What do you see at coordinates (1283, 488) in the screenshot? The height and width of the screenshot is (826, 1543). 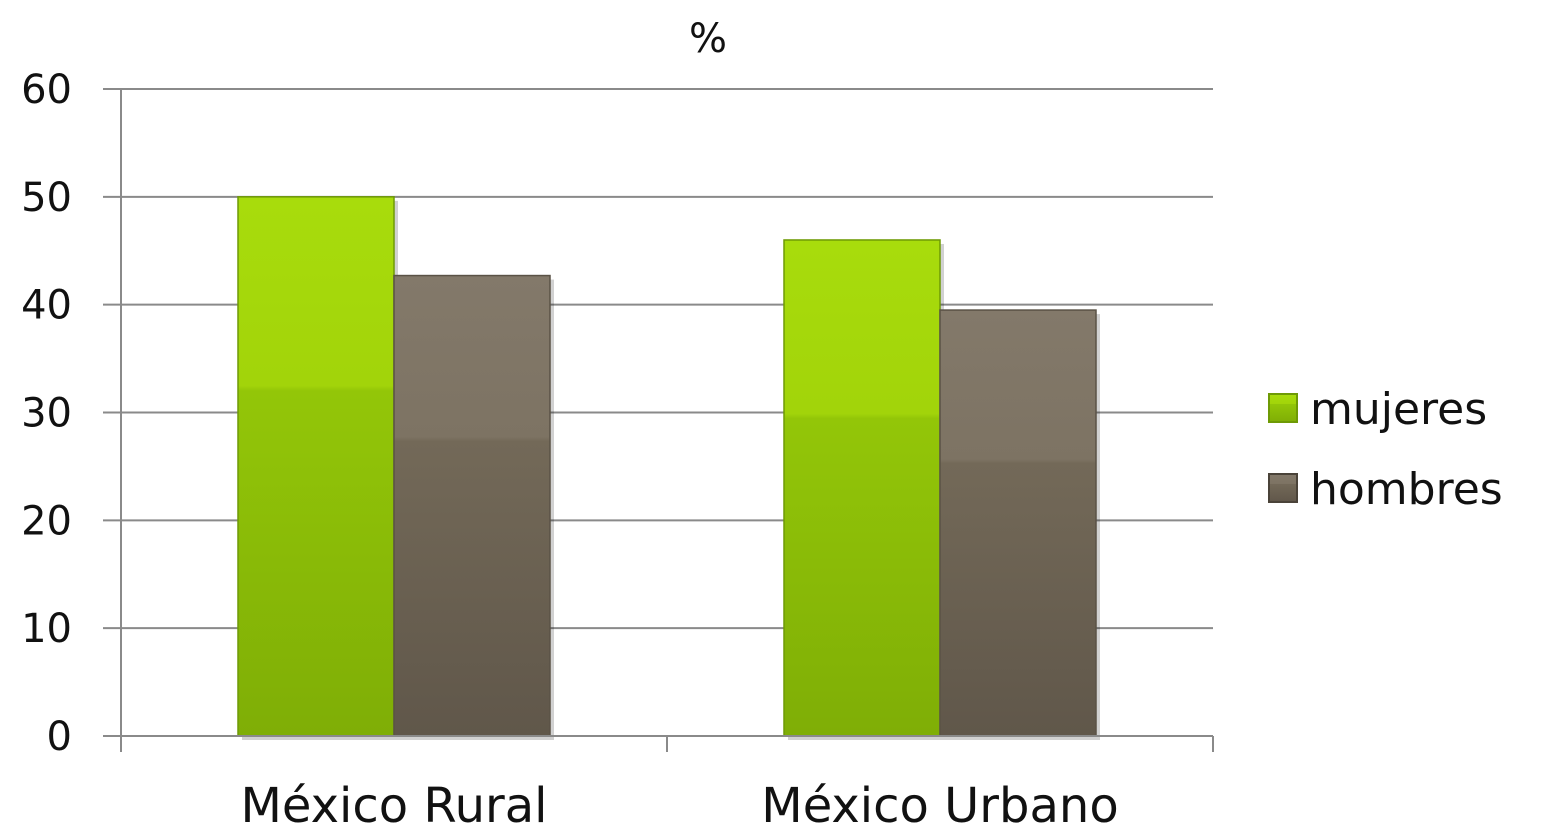 I see `legend-swatch-hombres` at bounding box center [1283, 488].